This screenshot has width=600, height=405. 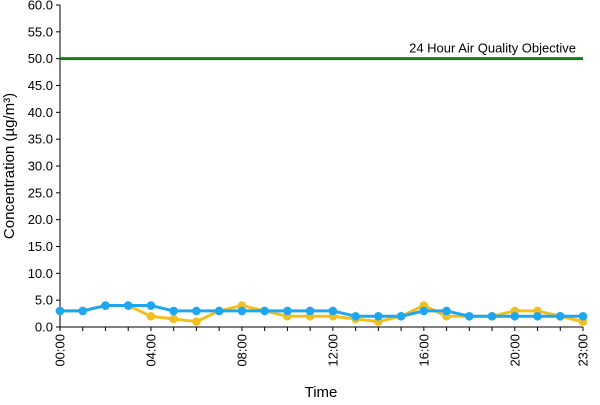 I want to click on y-tick-label: 15.0, so click(x=40, y=246).